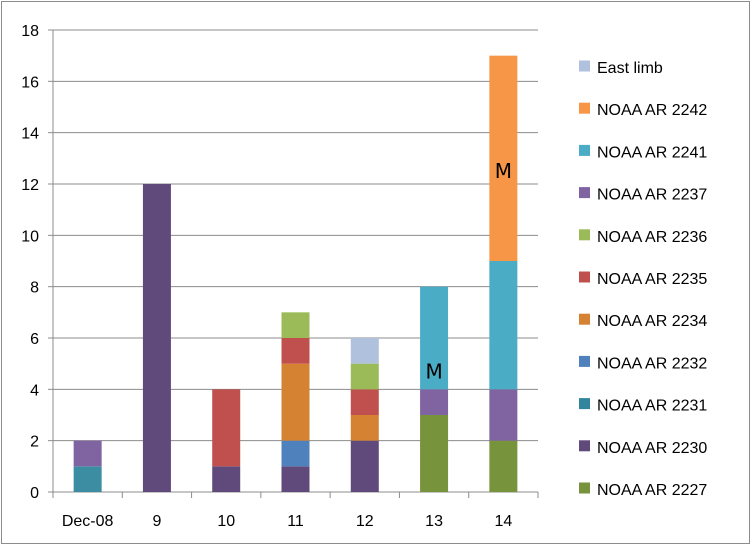 Image resolution: width=753 pixels, height=547 pixels. Describe the element at coordinates (503, 521) in the screenshot. I see `x-tick-label: 14` at that location.